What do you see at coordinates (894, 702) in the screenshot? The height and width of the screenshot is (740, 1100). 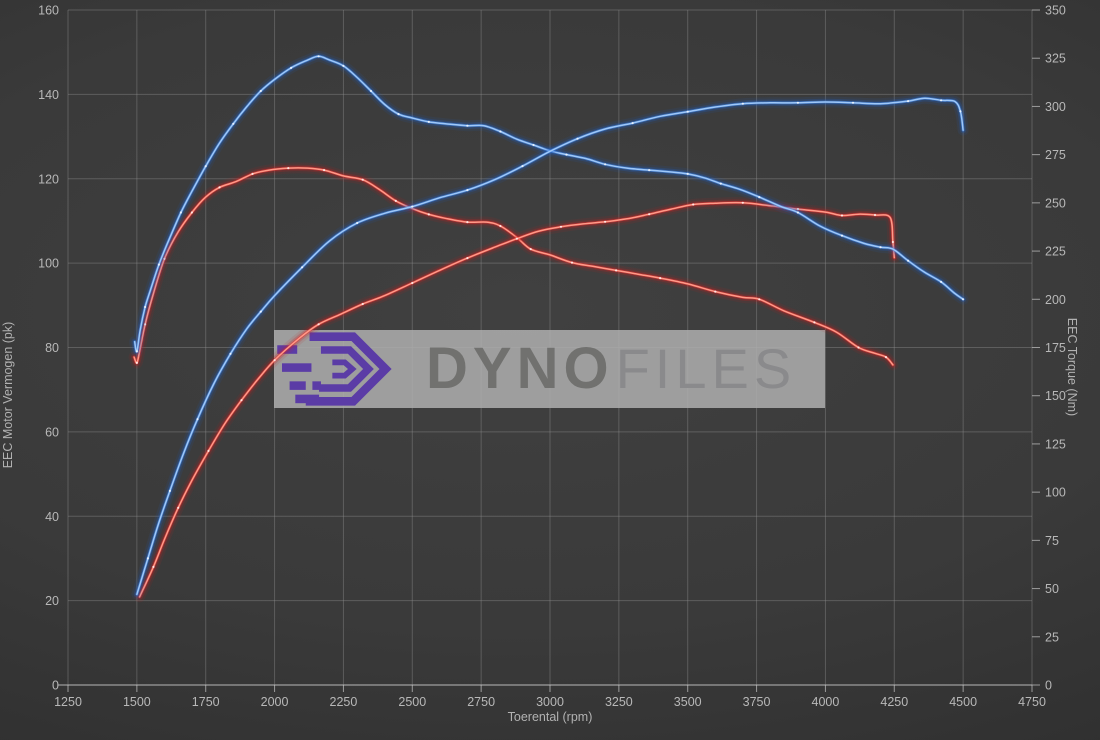 I see `axis-tick-label: 4250` at bounding box center [894, 702].